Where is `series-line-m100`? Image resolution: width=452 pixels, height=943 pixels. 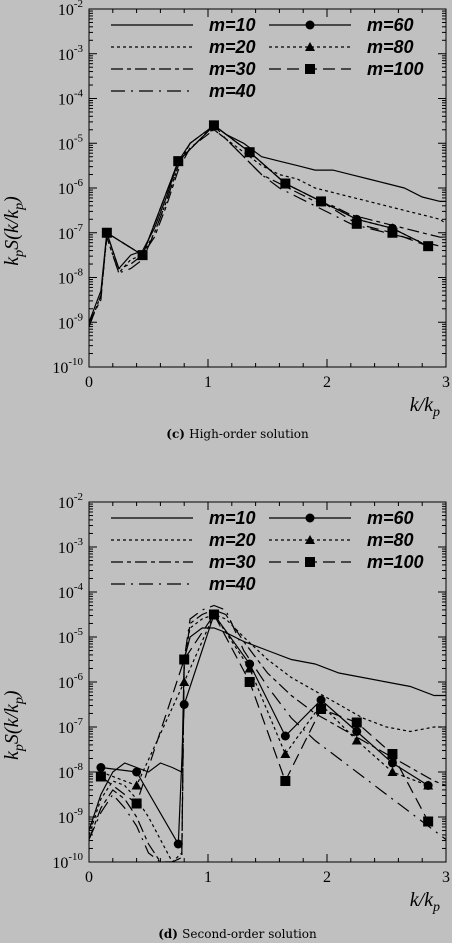
series-line-m100 is located at coordinates (267, 190).